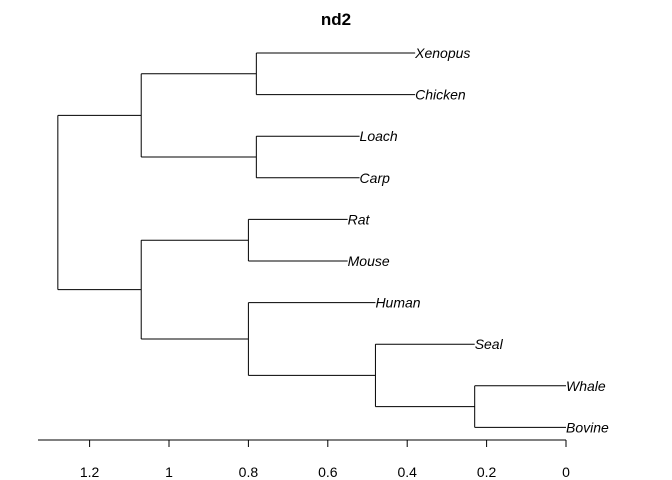  What do you see at coordinates (489, 344) in the screenshot?
I see `leaf-label-seal: Seal` at bounding box center [489, 344].